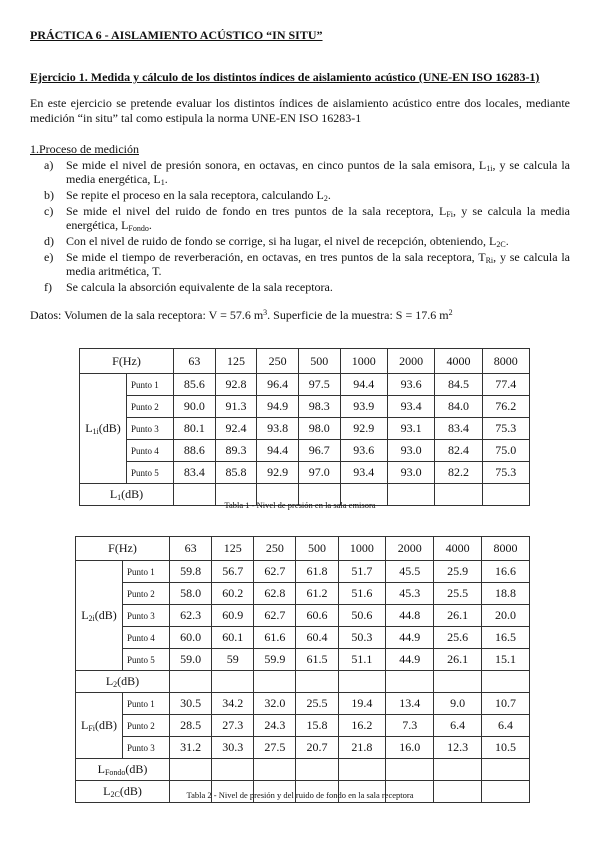  What do you see at coordinates (506, 384) in the screenshot?
I see `value-cell: 77.4` at bounding box center [506, 384].